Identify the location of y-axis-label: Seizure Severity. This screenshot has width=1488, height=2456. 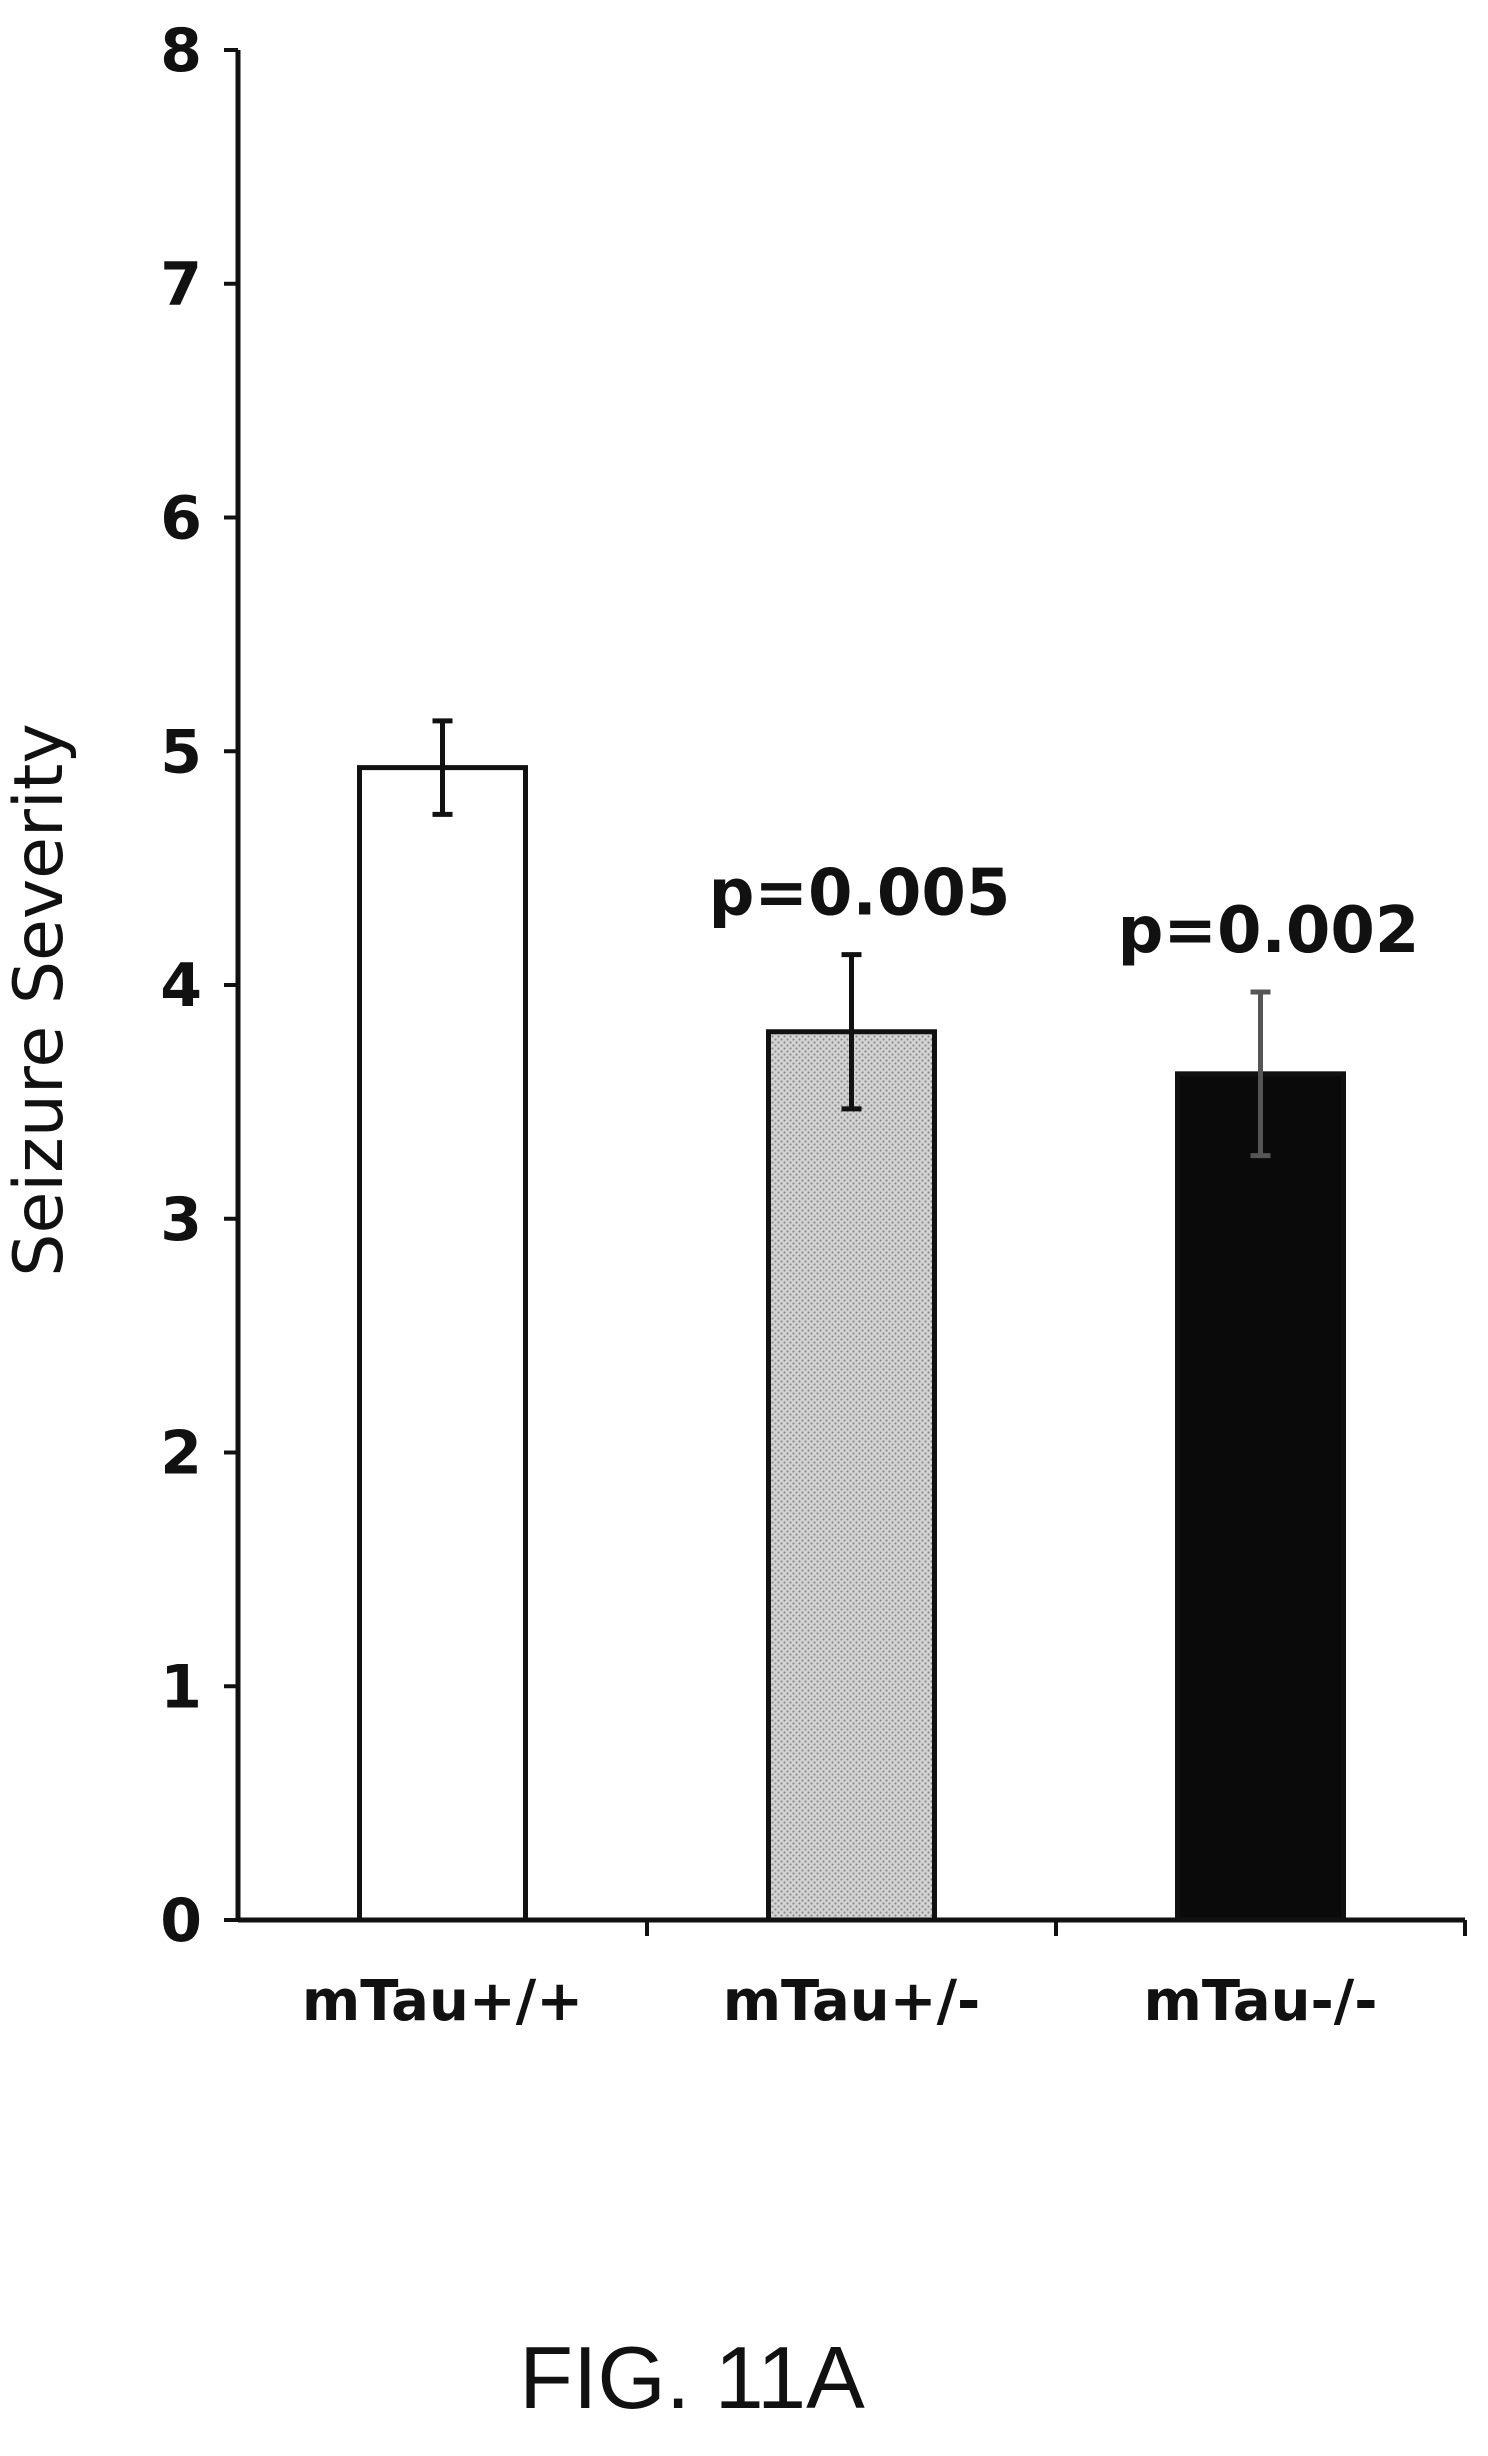
(39, 999).